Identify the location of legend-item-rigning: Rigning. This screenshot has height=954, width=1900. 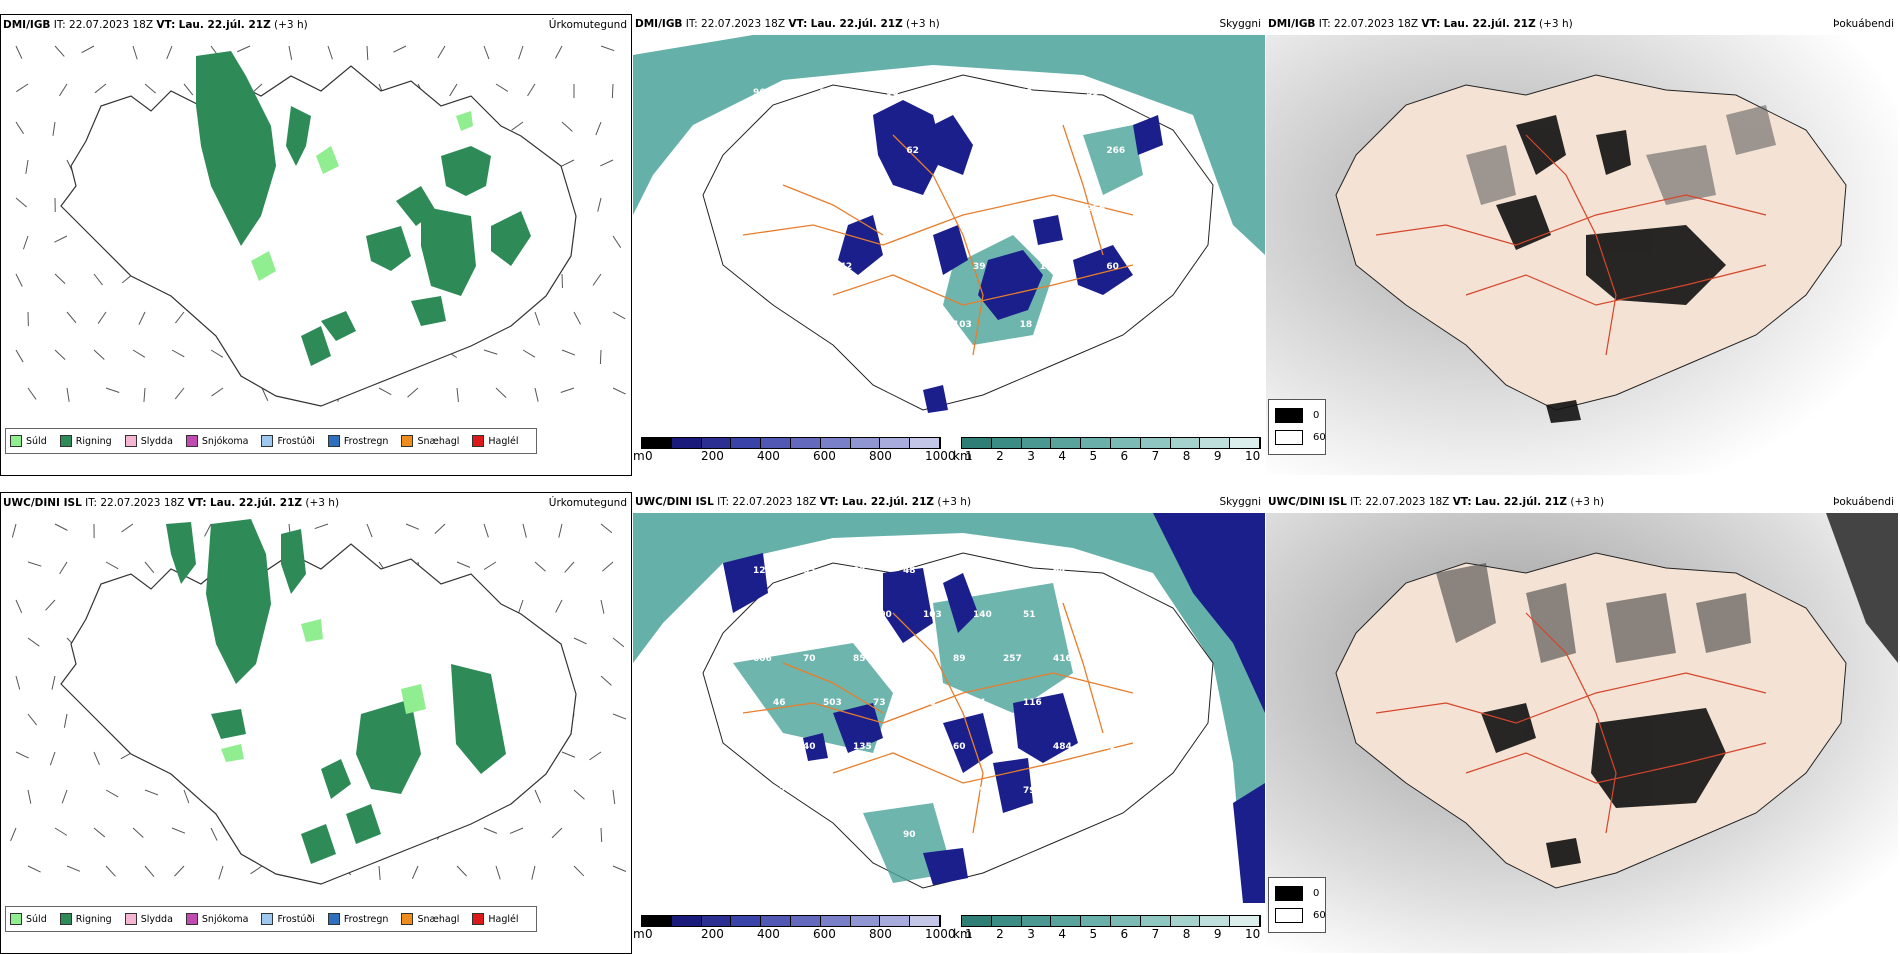
(86, 441).